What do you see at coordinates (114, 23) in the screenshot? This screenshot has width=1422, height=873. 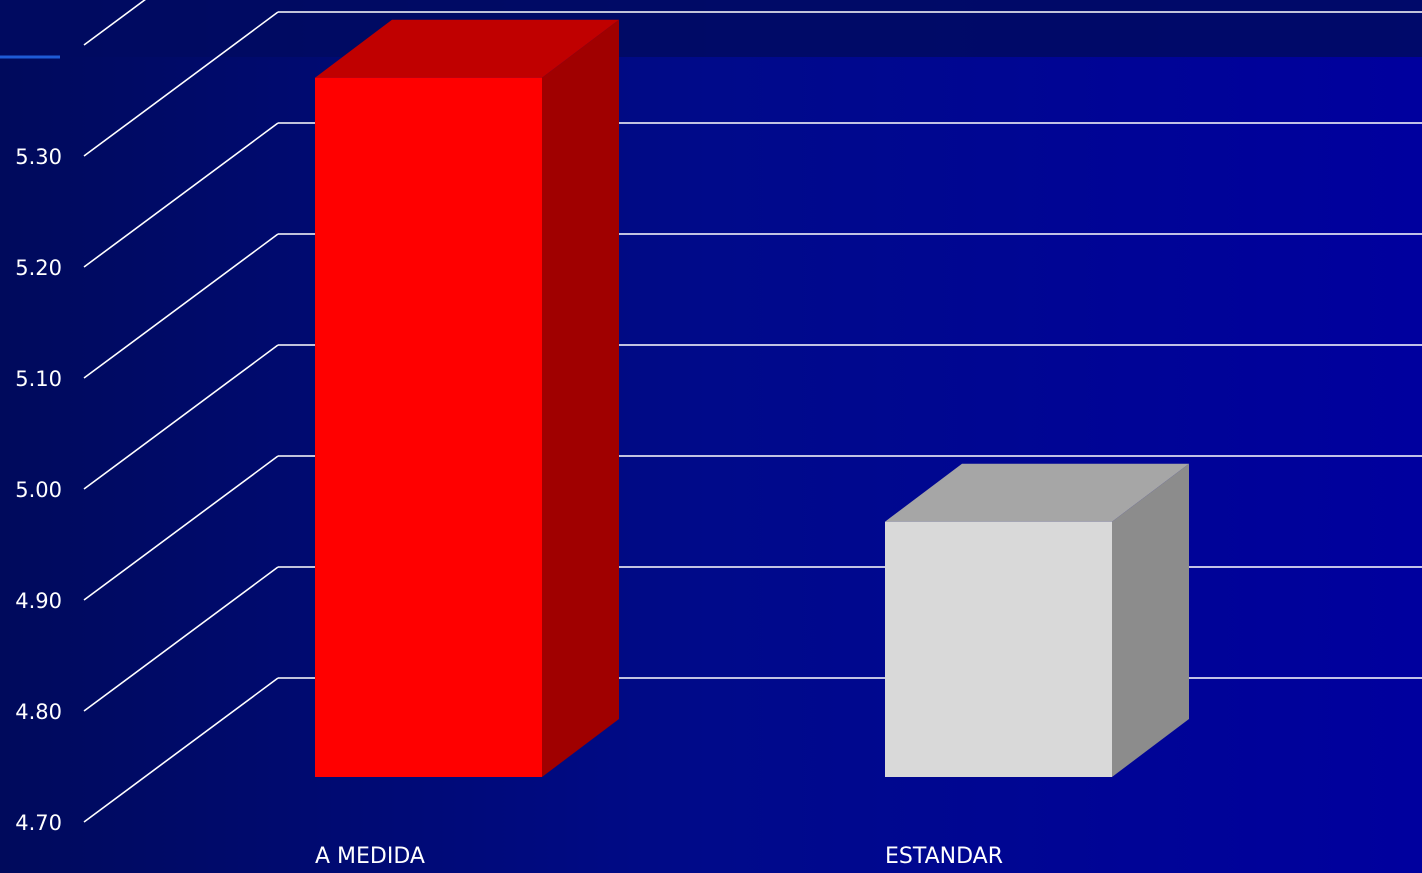 I see `gridline` at bounding box center [114, 23].